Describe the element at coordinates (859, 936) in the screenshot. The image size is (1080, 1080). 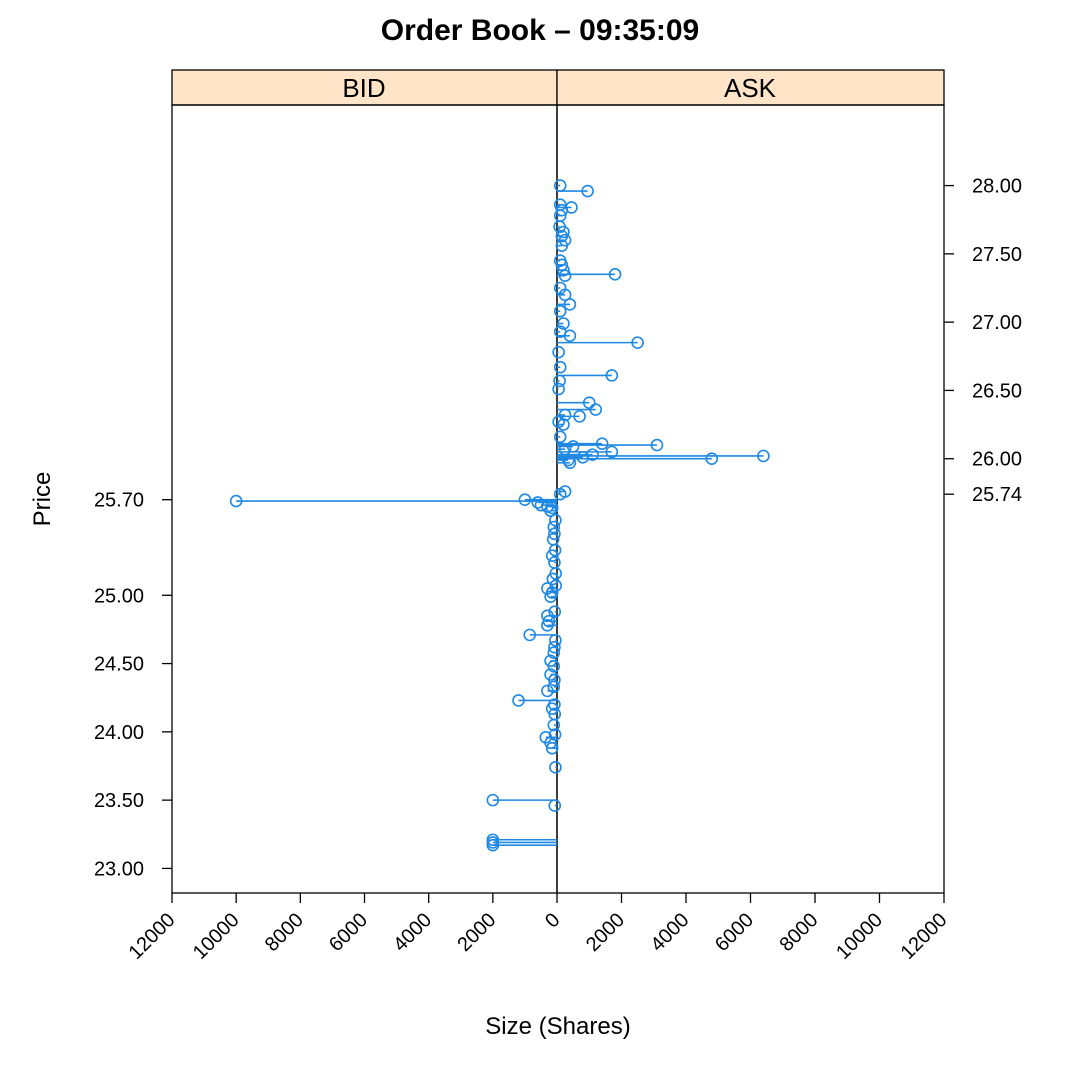
I see `x-tick-label: 10000` at that location.